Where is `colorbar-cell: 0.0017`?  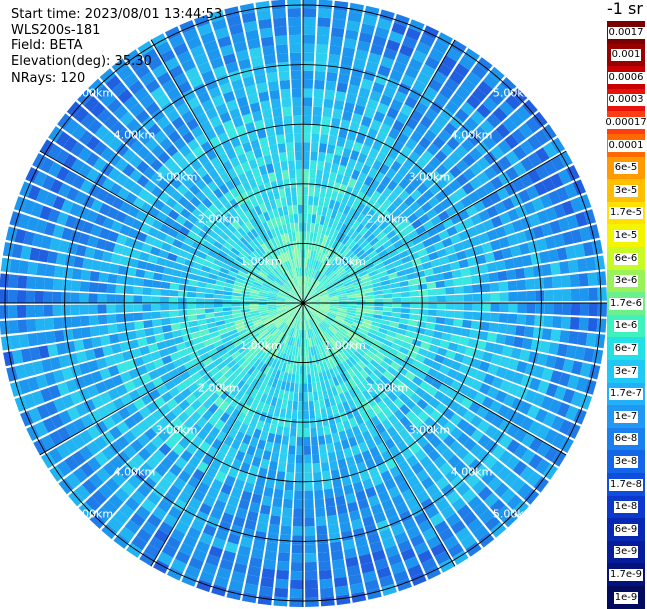
colorbar-cell: 0.0017 is located at coordinates (626, 32).